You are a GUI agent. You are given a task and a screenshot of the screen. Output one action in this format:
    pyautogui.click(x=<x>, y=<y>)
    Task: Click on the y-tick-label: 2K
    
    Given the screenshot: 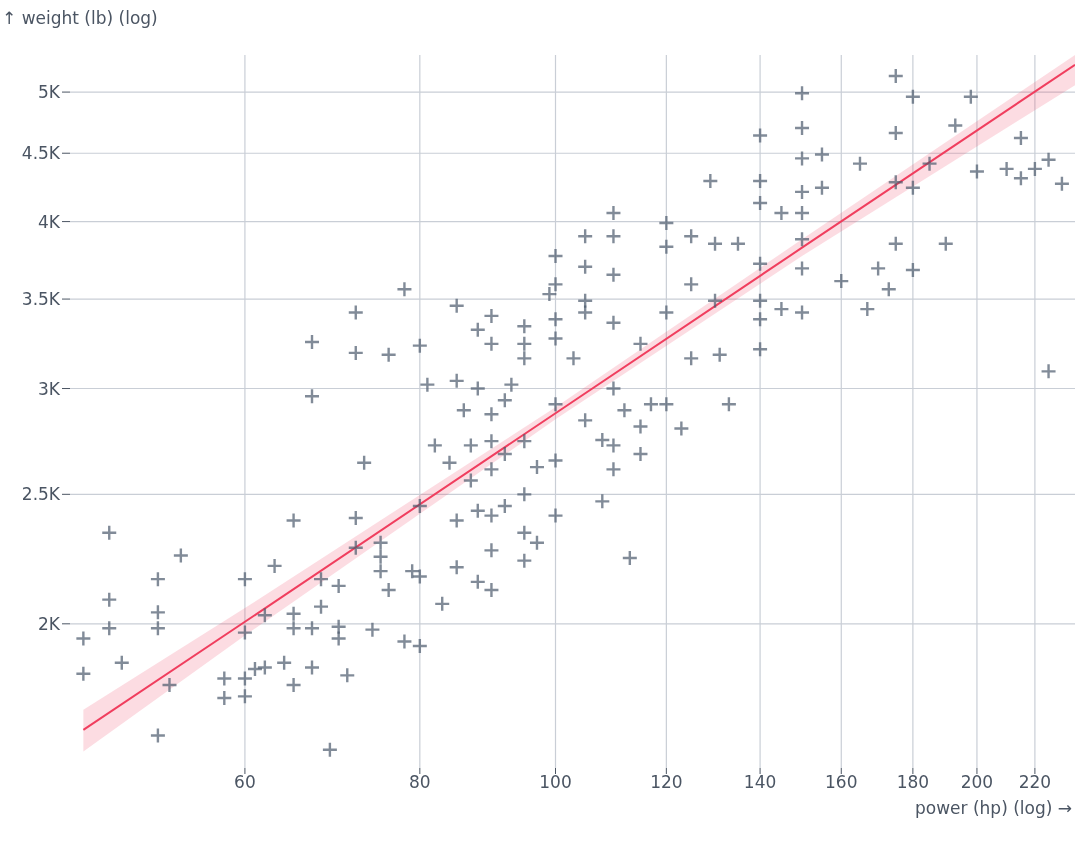 What is the action you would take?
    pyautogui.click(x=49, y=623)
    